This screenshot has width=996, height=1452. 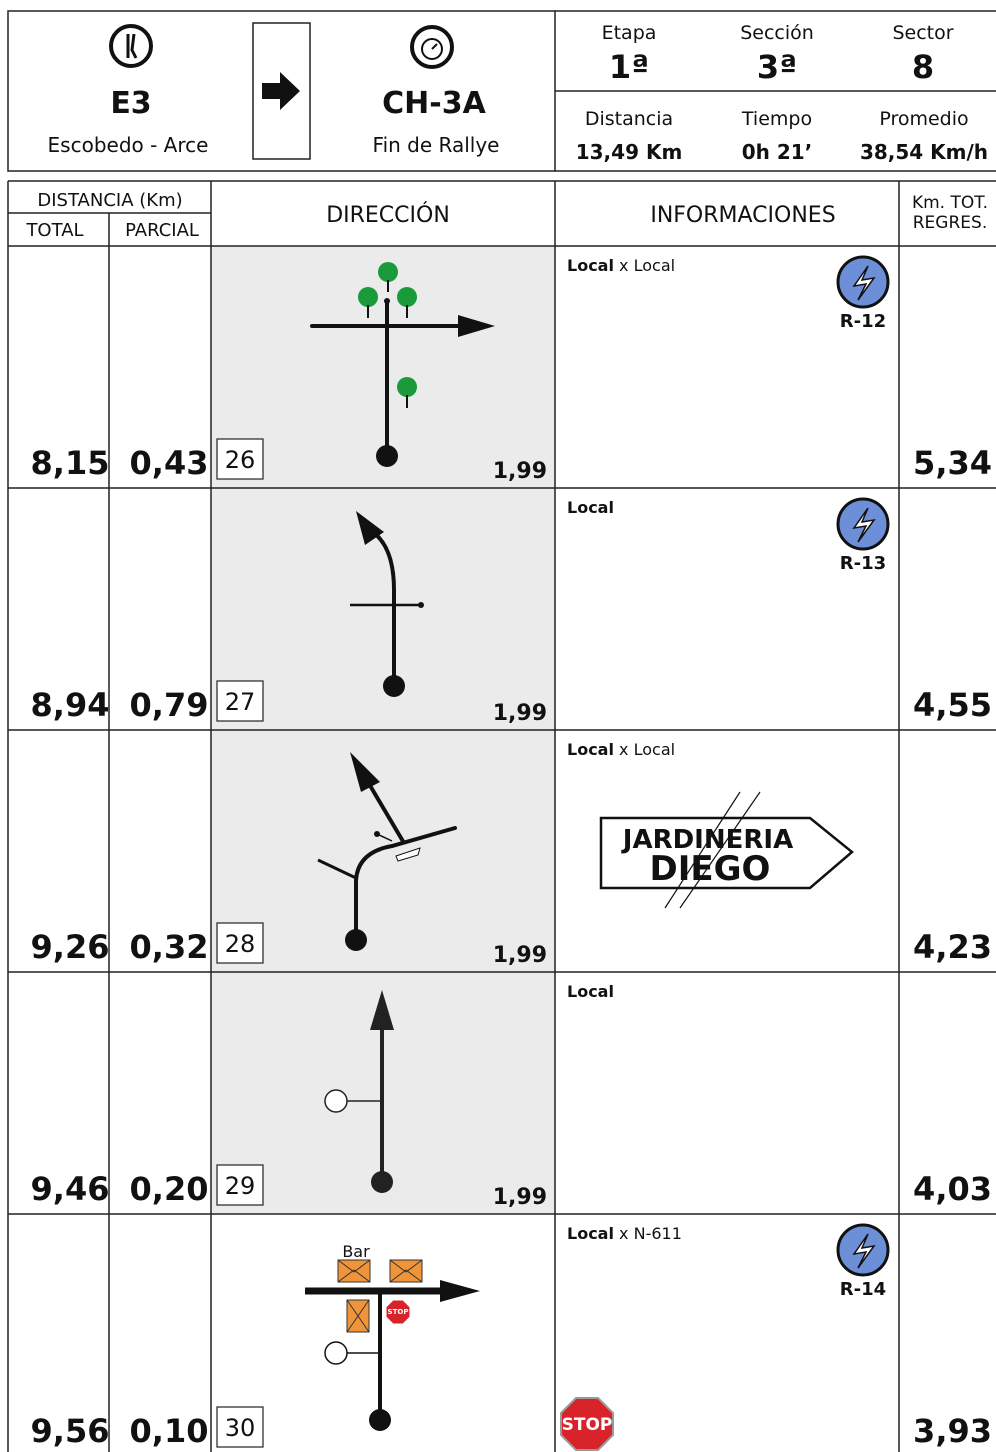 I want to click on box-number: 27, so click(x=240, y=702).